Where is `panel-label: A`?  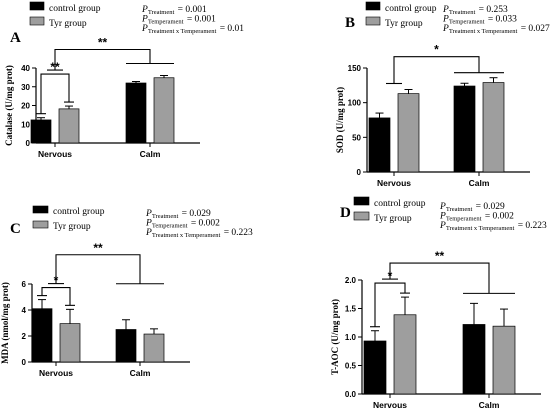 panel-label: A is located at coordinates (15, 38).